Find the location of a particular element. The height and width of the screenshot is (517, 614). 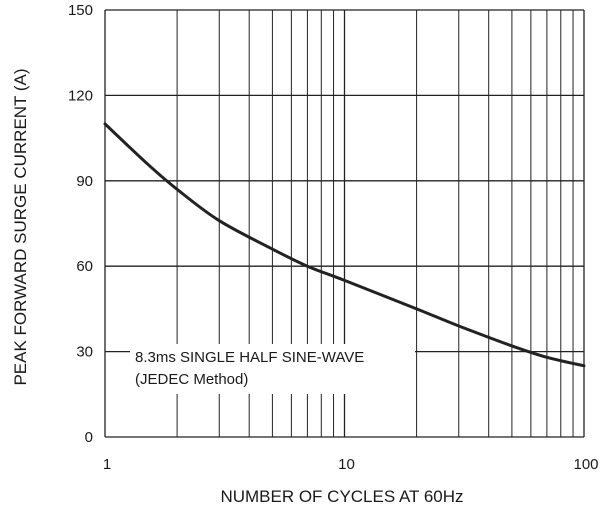

x-tick-label: 100 is located at coordinates (585, 464).